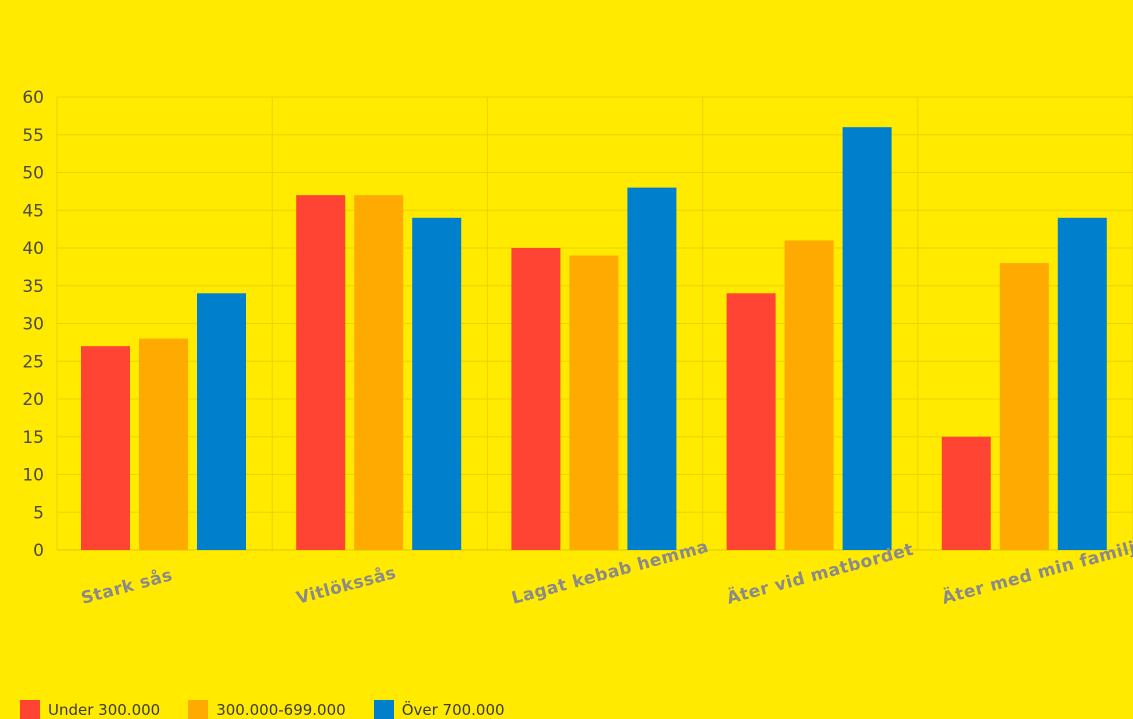 Image resolution: width=1133 pixels, height=719 pixels. I want to click on legend-label: Under 300.000, so click(104, 709).